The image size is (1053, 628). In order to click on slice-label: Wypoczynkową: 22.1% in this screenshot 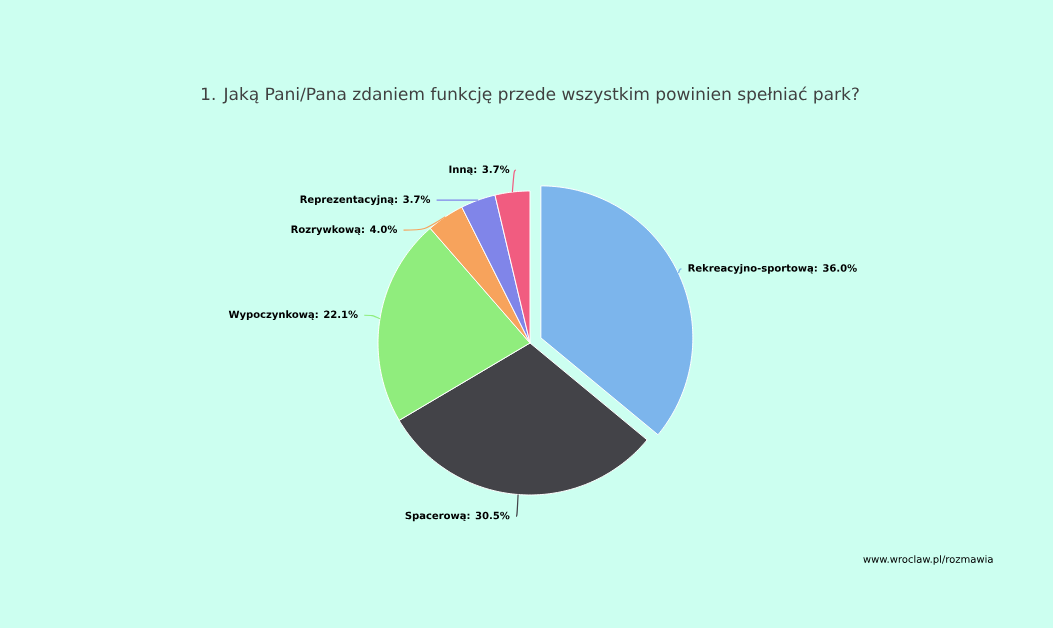, I will do `click(293, 315)`.